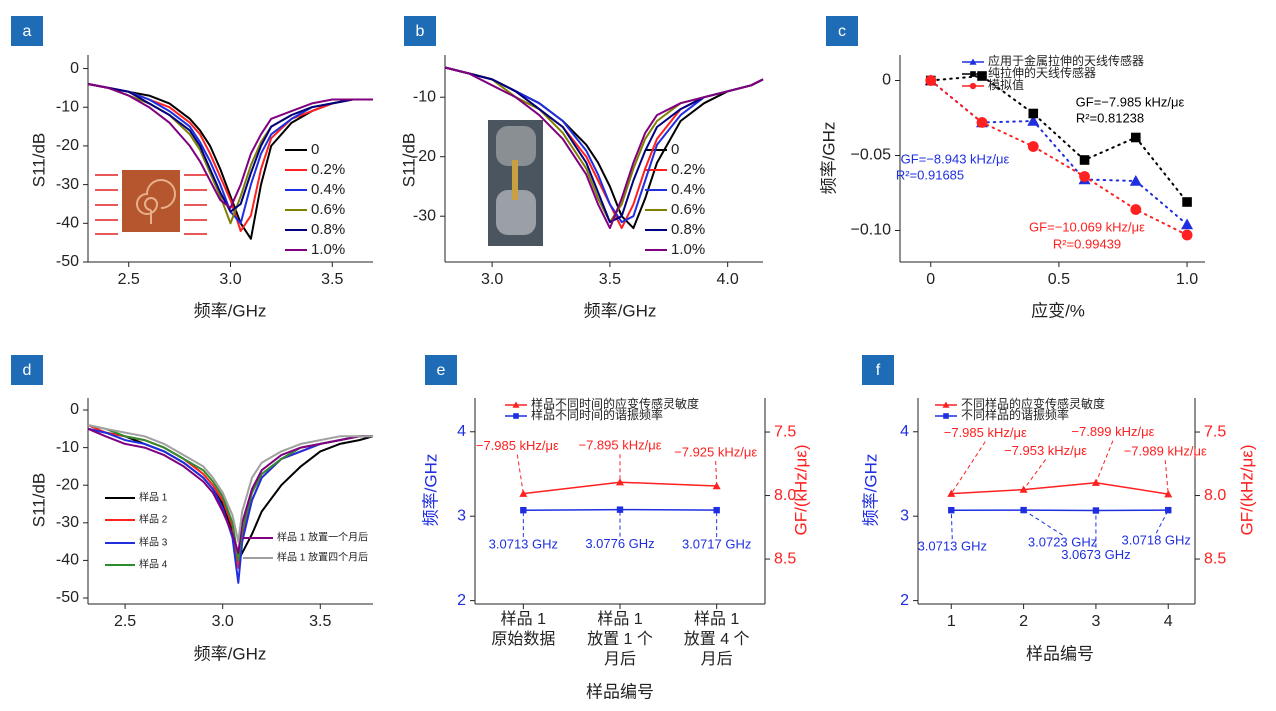 The width and height of the screenshot is (1276, 711). What do you see at coordinates (930, 279) in the screenshot?
I see `x-tick-label: 0` at bounding box center [930, 279].